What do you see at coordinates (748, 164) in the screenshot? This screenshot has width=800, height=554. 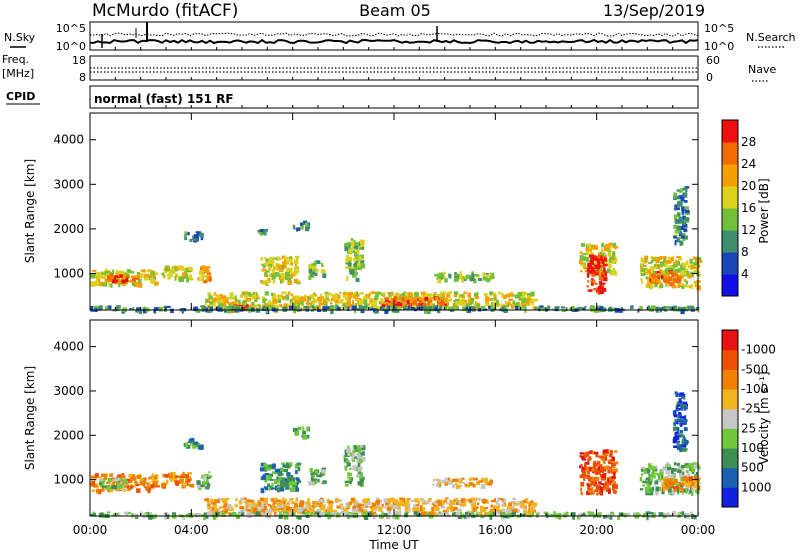 I see `power-colorbar-tick-label: 24` at bounding box center [748, 164].